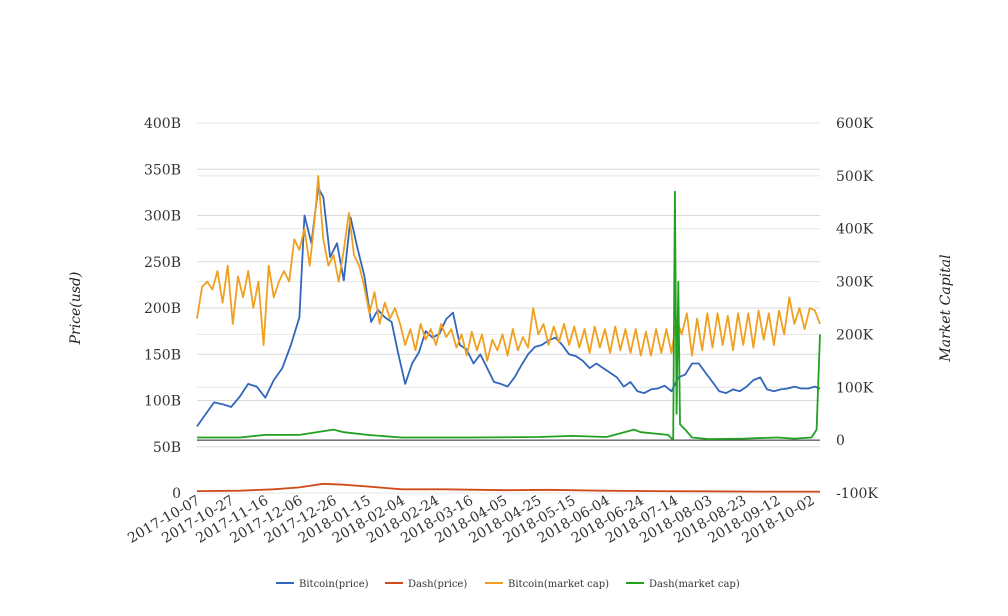 This screenshot has width=1008, height=616. What do you see at coordinates (162, 263) in the screenshot?
I see `left-tick-label: 250B` at bounding box center [162, 263].